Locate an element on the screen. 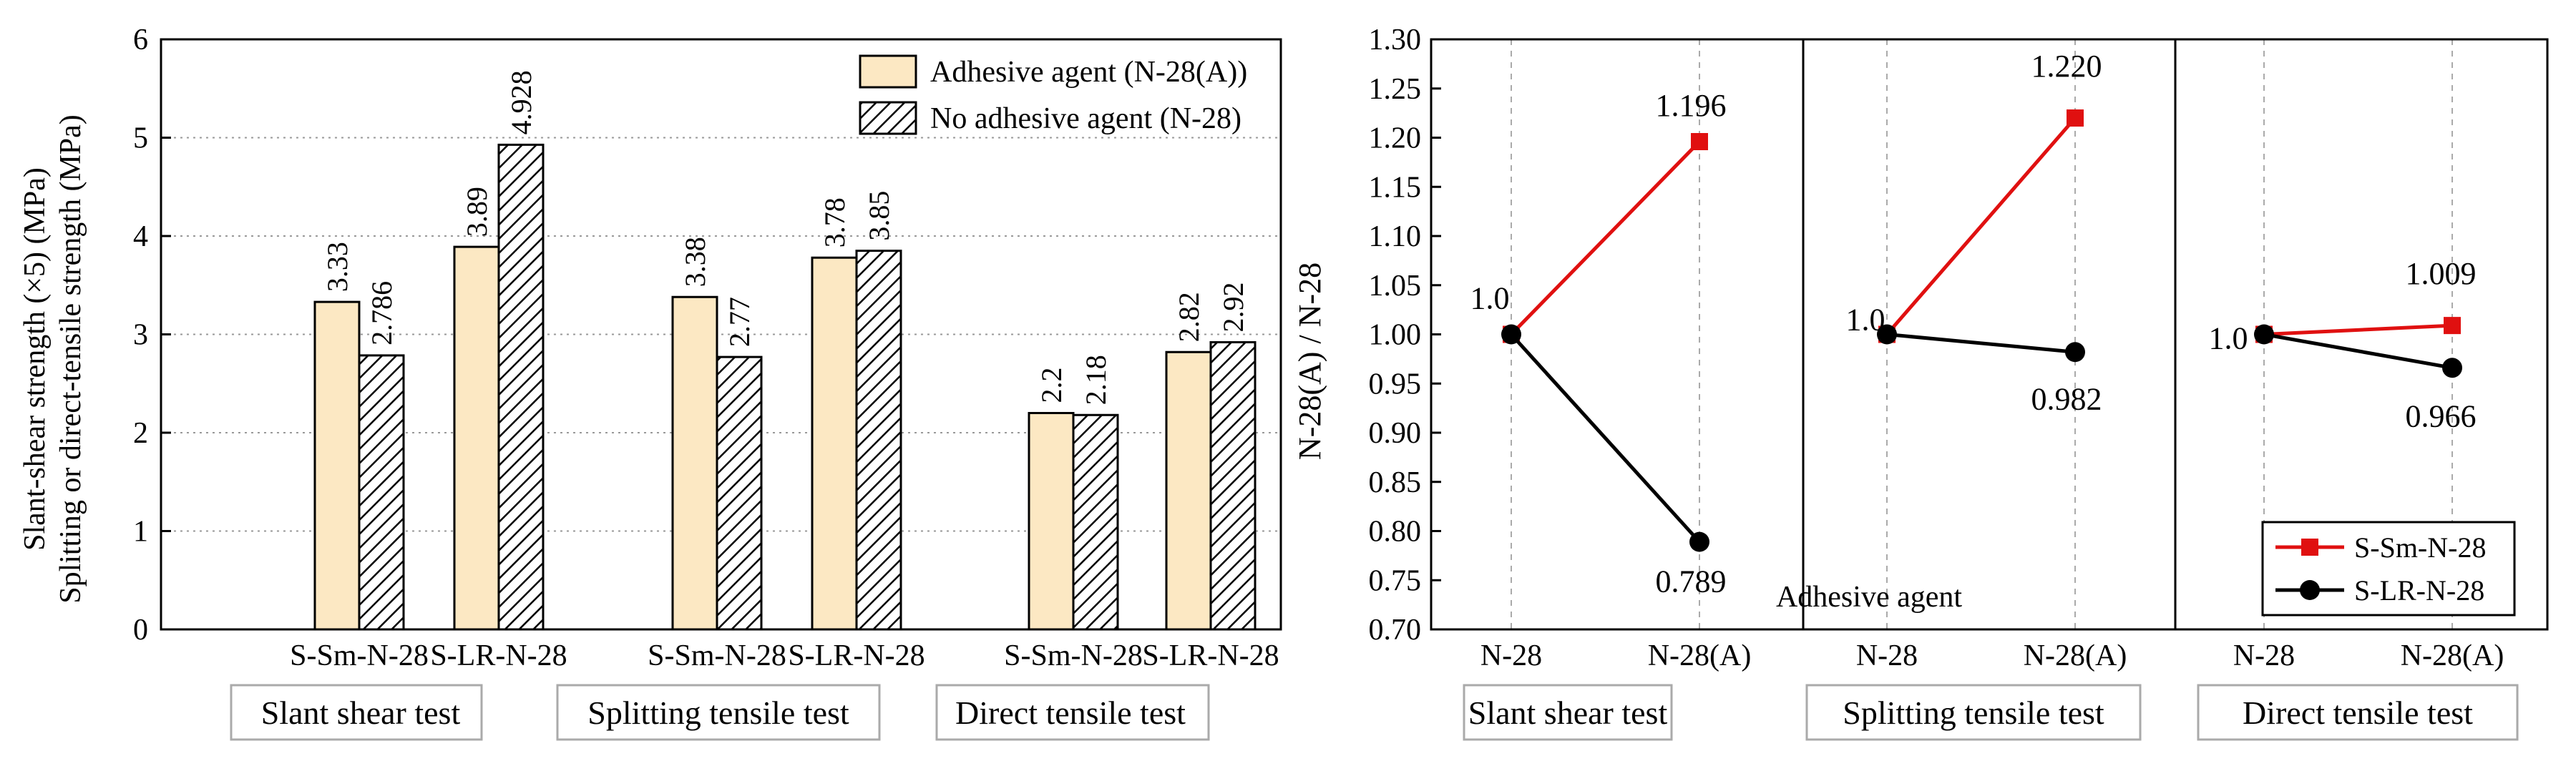 This screenshot has height=761, width=2576. line-y-tick-label: 1.25 is located at coordinates (1395, 89).